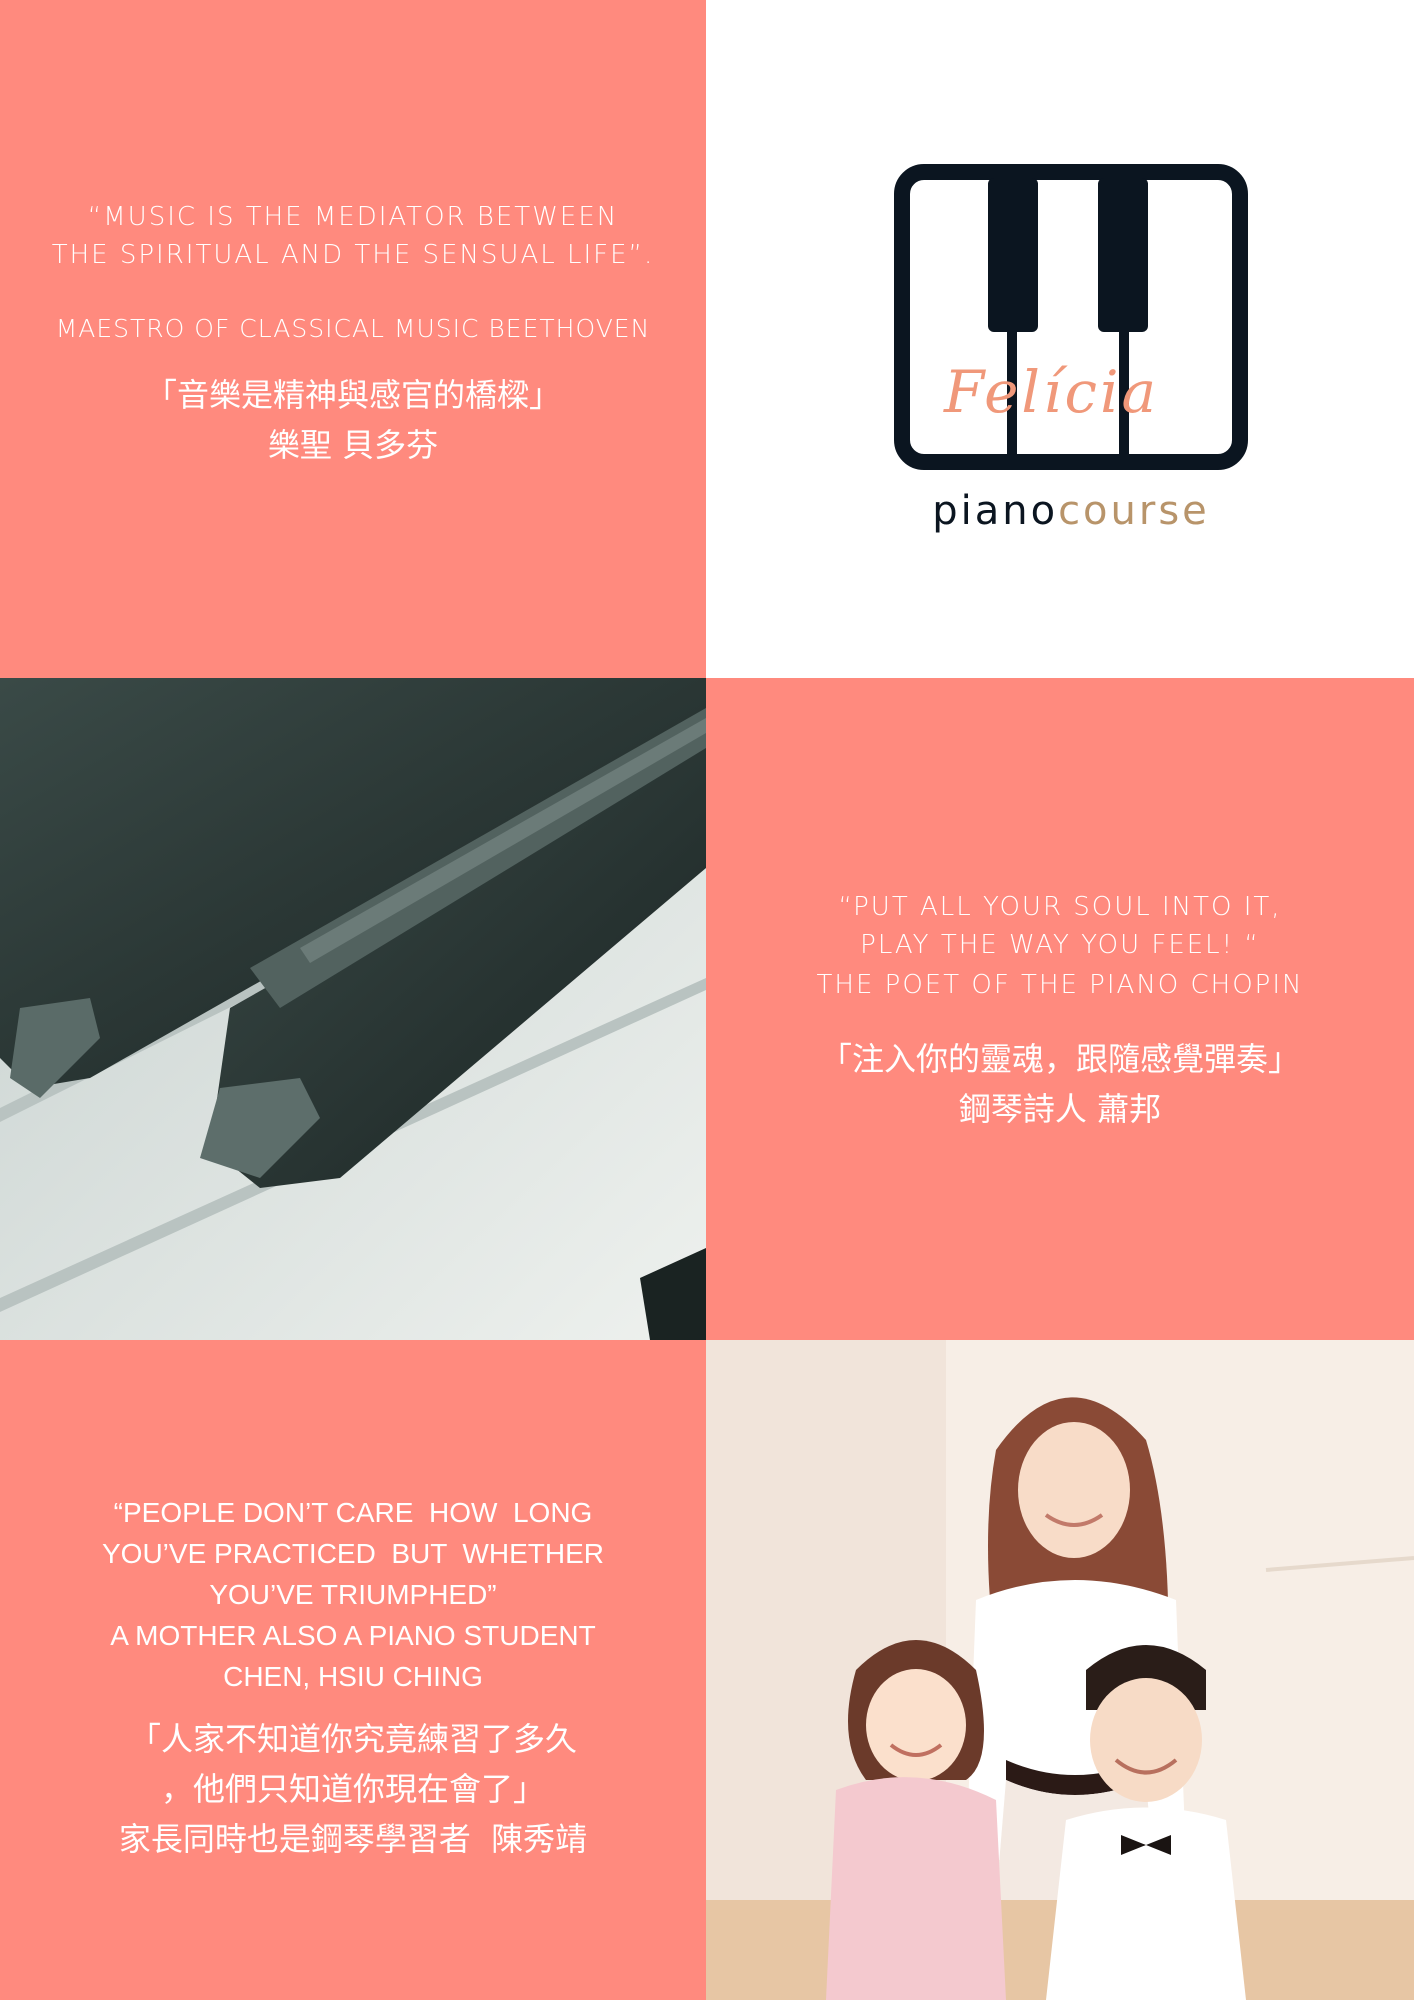  What do you see at coordinates (1071, 317) in the screenshot?
I see `piano-keys-logo-icon` at bounding box center [1071, 317].